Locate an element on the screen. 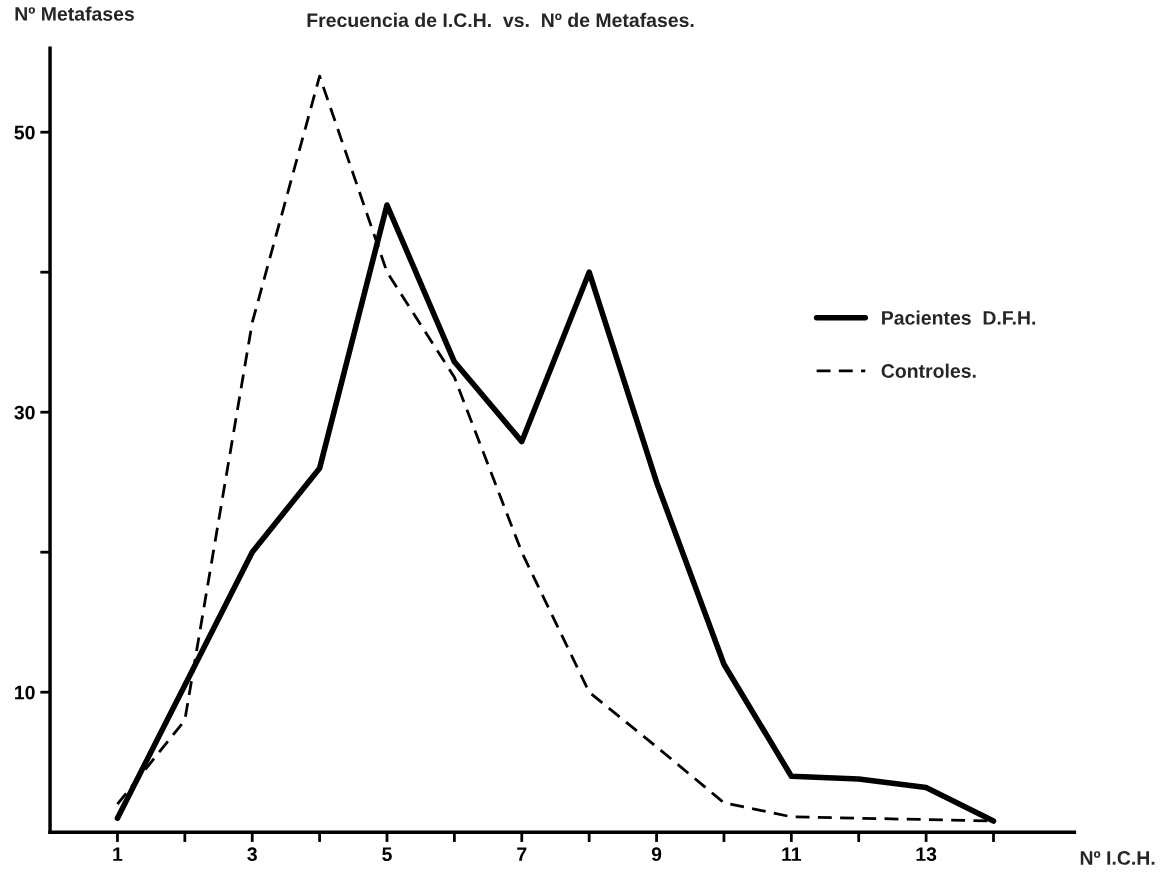  x-tick-label: 3 is located at coordinates (252, 854).